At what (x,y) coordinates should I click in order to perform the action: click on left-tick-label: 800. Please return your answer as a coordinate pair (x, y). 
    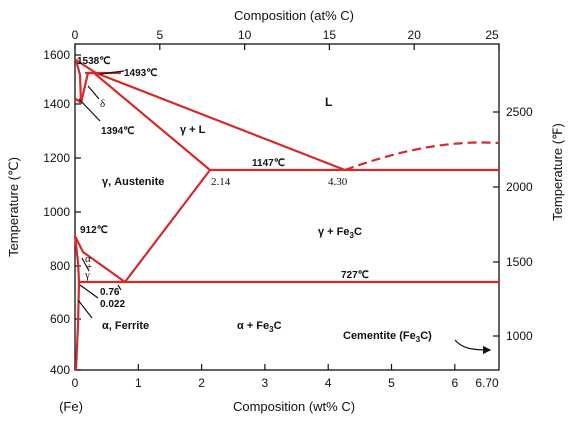
    Looking at the image, I should click on (60, 266).